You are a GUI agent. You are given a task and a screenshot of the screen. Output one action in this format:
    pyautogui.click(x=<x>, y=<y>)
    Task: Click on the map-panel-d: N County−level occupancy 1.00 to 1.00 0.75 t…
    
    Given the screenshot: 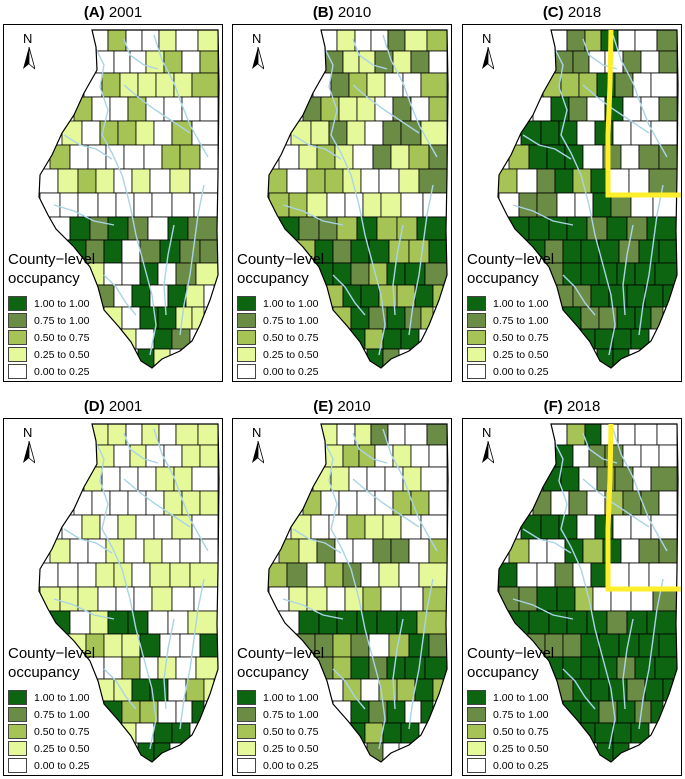 What is the action you would take?
    pyautogui.click(x=113, y=597)
    